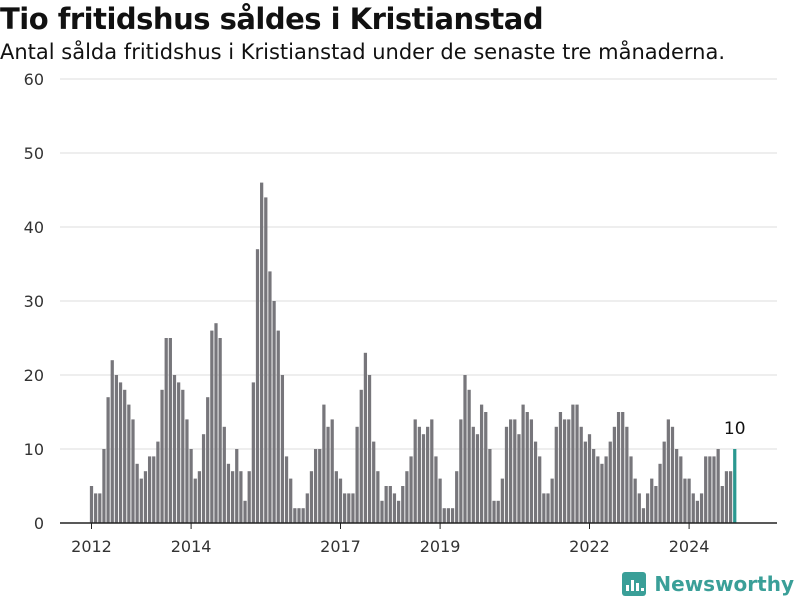  I want to click on y-tick-label: 50, so click(34, 153).